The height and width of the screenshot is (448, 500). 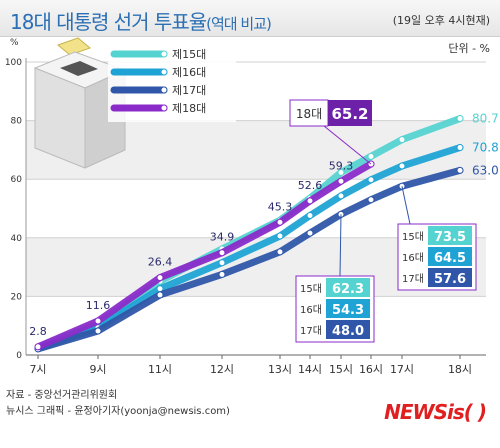 I want to click on callout-value: 65.2, so click(x=349, y=114).